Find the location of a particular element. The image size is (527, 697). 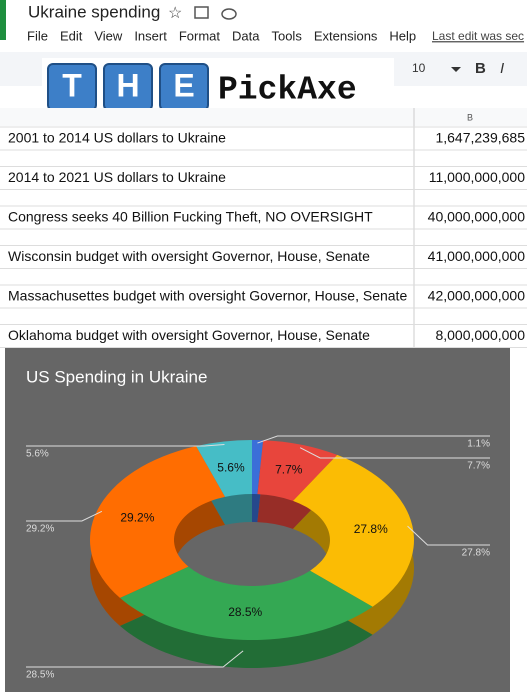

logo-letter: H is located at coordinates (127, 85).